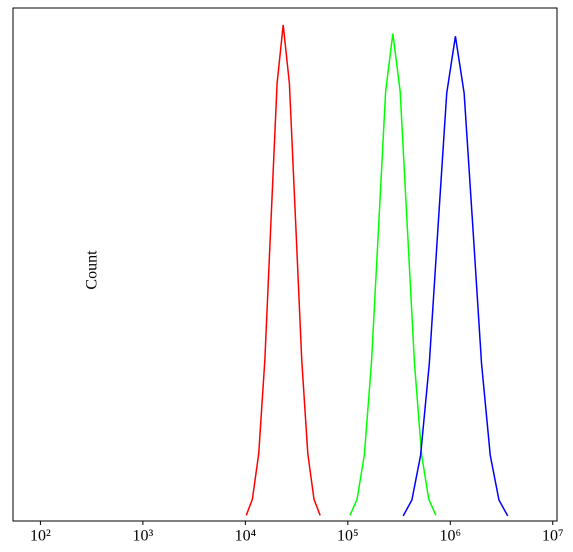 Image resolution: width=573 pixels, height=552 pixels. I want to click on x-tick-label: 10², so click(40, 536).